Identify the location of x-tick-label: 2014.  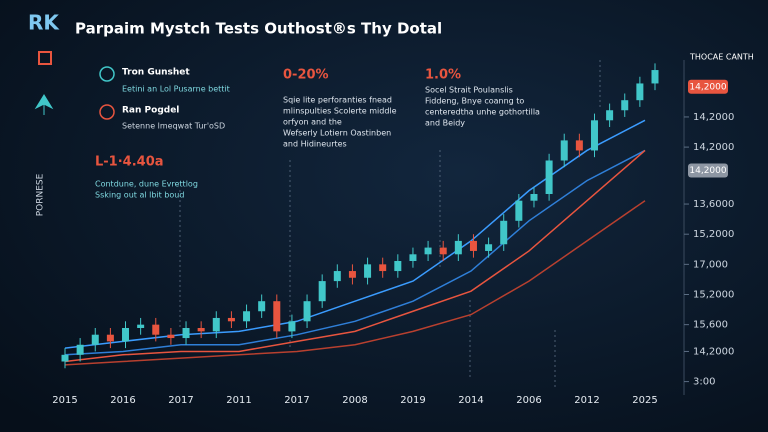
(470, 400).